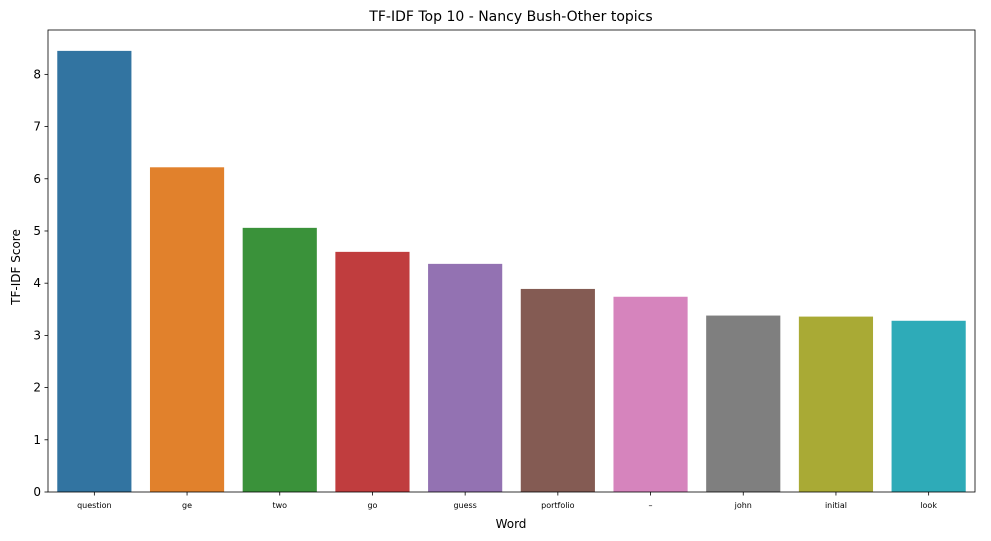 The width and height of the screenshot is (991, 541). Describe the element at coordinates (37, 492) in the screenshot. I see `y-tick-label-0: 0` at that location.